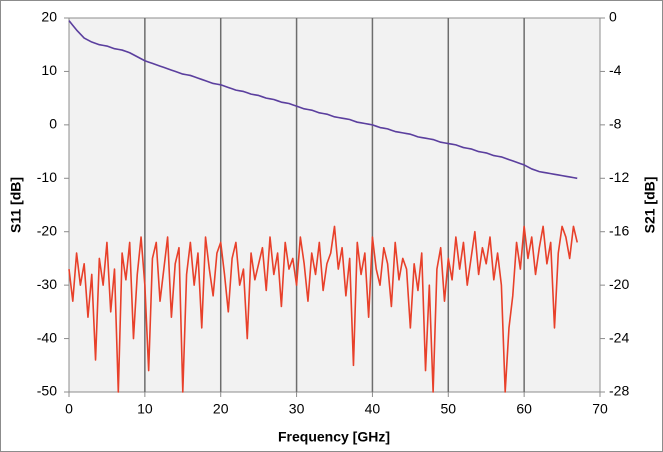  I want to click on y2-tick-label: -16, so click(619, 230).